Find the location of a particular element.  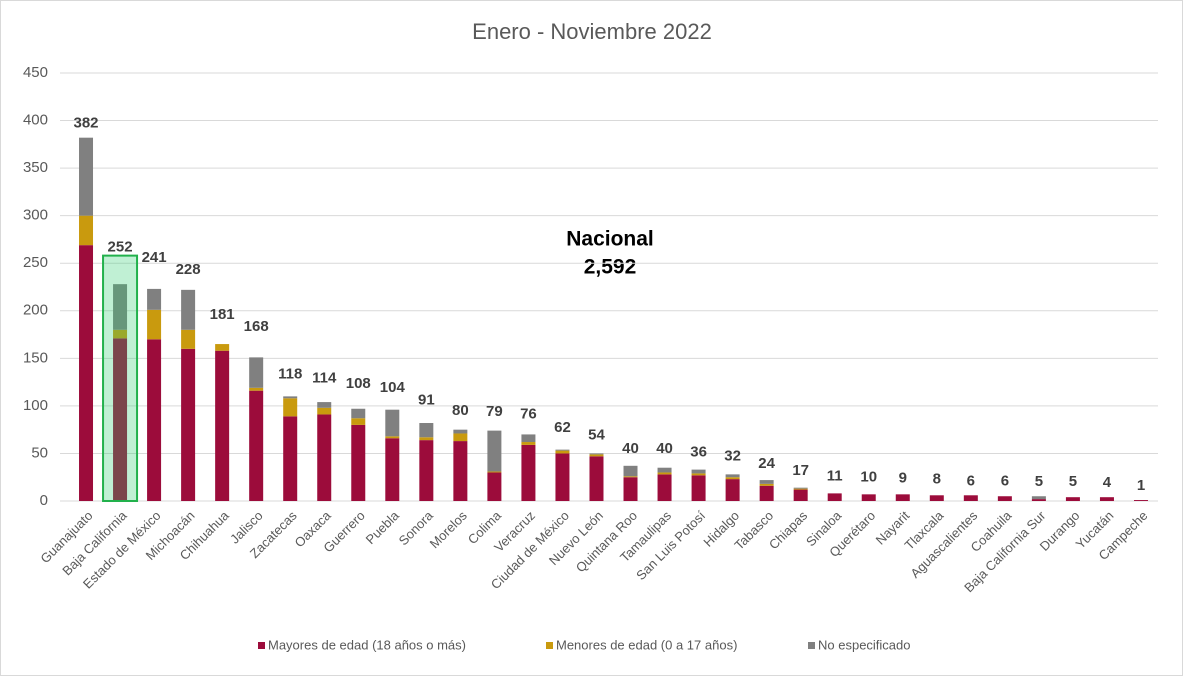

y-tick-label: 150 is located at coordinates (35, 357).